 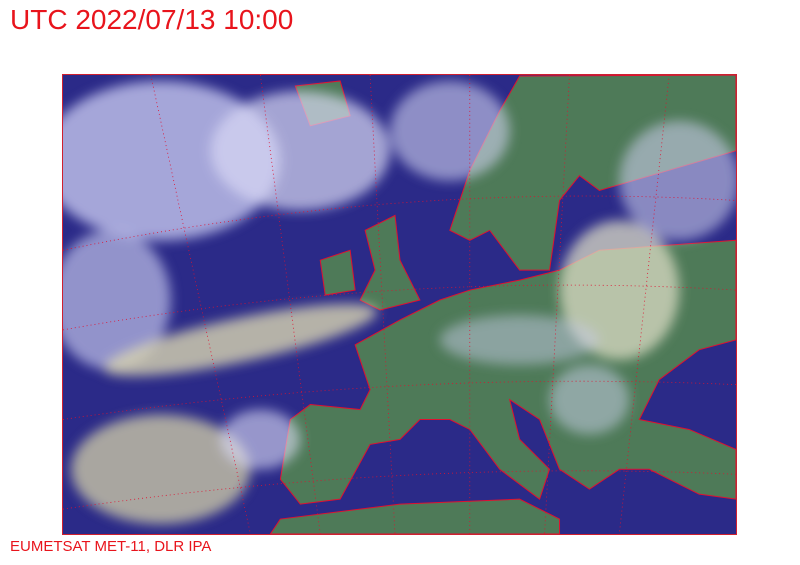 What do you see at coordinates (337, 272) in the screenshot?
I see `land-ireland` at bounding box center [337, 272].